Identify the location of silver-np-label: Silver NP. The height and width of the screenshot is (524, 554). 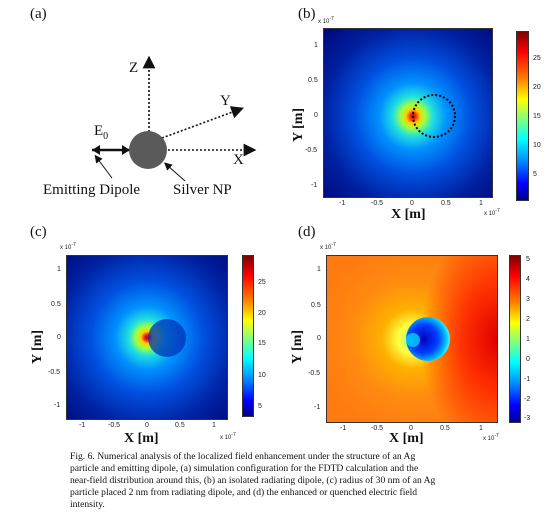
(202, 190).